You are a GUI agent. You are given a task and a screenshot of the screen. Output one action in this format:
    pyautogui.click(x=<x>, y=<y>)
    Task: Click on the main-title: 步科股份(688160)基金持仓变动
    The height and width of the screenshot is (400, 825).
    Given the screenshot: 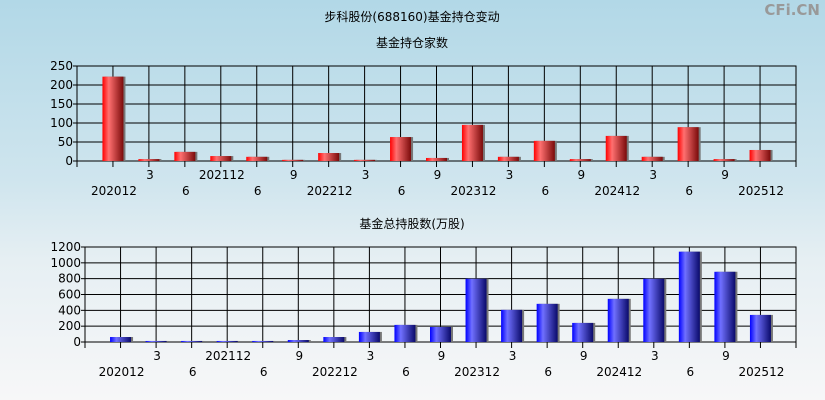 What is the action you would take?
    pyautogui.click(x=411, y=16)
    